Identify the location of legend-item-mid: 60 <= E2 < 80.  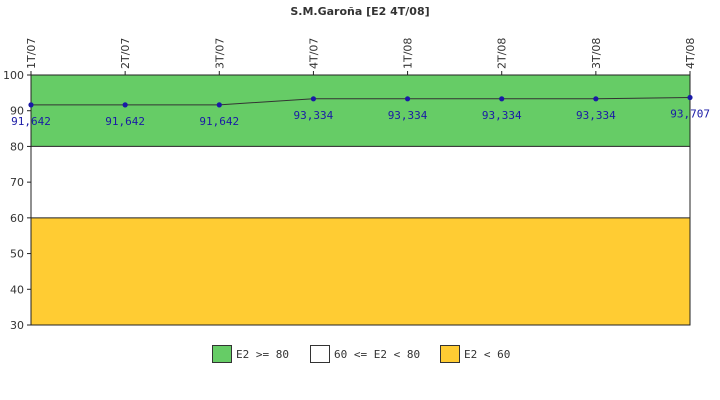
(365, 354).